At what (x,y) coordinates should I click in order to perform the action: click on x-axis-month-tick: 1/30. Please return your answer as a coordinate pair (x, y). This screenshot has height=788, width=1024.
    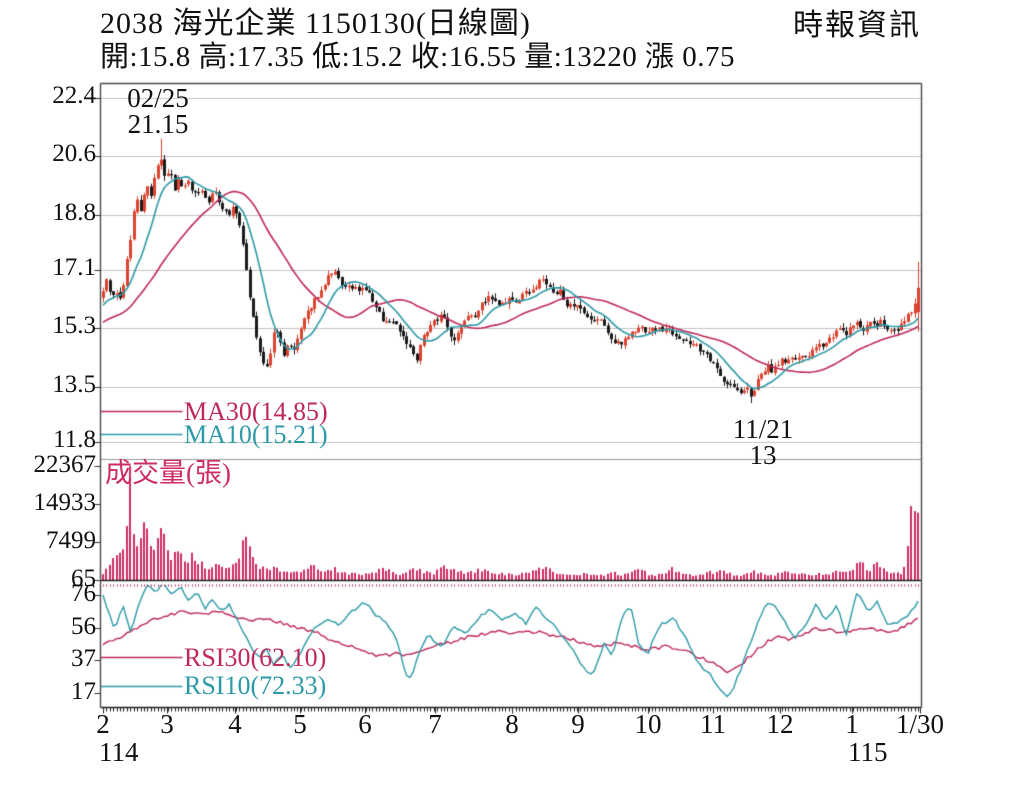
    Looking at the image, I should click on (920, 724).